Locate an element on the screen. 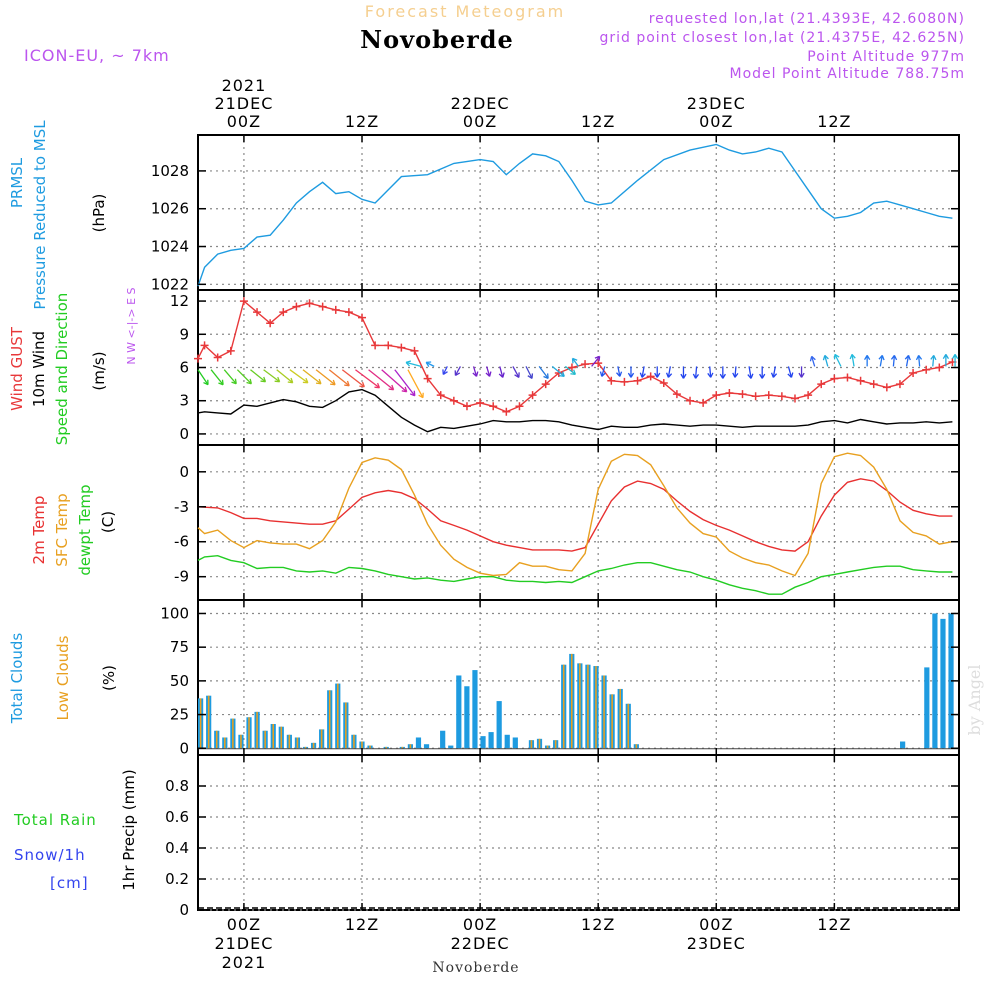  value-tick-label: -9 is located at coordinates (181, 577).